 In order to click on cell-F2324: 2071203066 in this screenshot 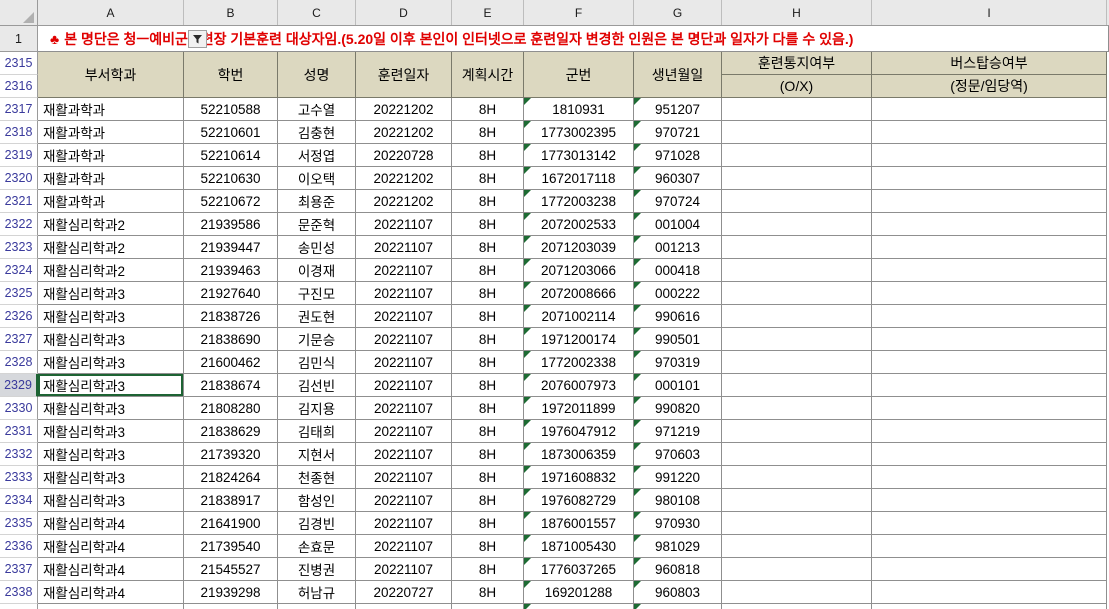, I will do `click(579, 270)`.